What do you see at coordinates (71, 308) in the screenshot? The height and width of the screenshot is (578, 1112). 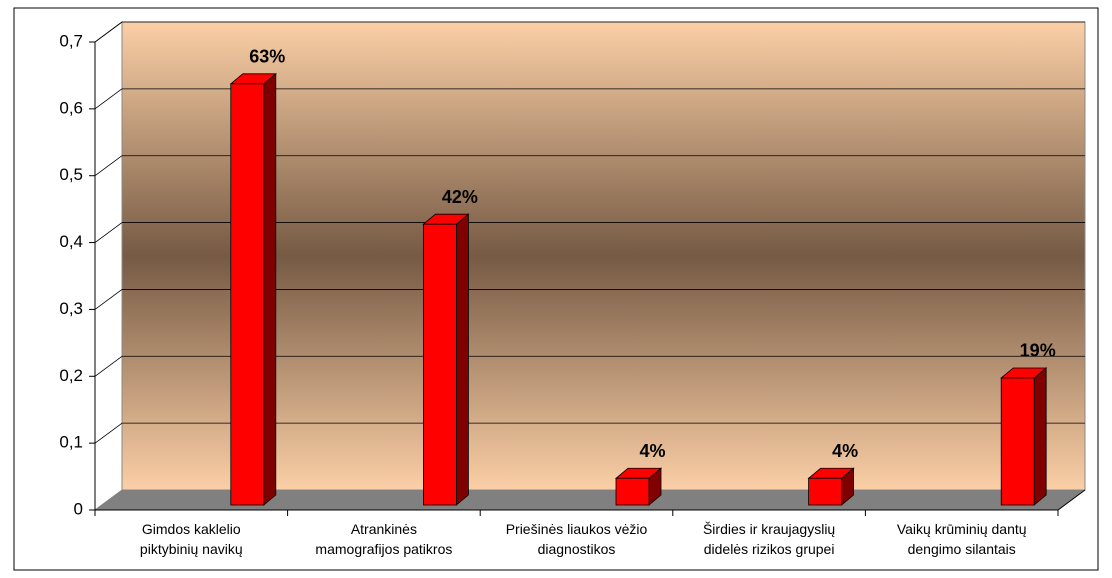 I see `y-tick-label: 0,3` at bounding box center [71, 308].